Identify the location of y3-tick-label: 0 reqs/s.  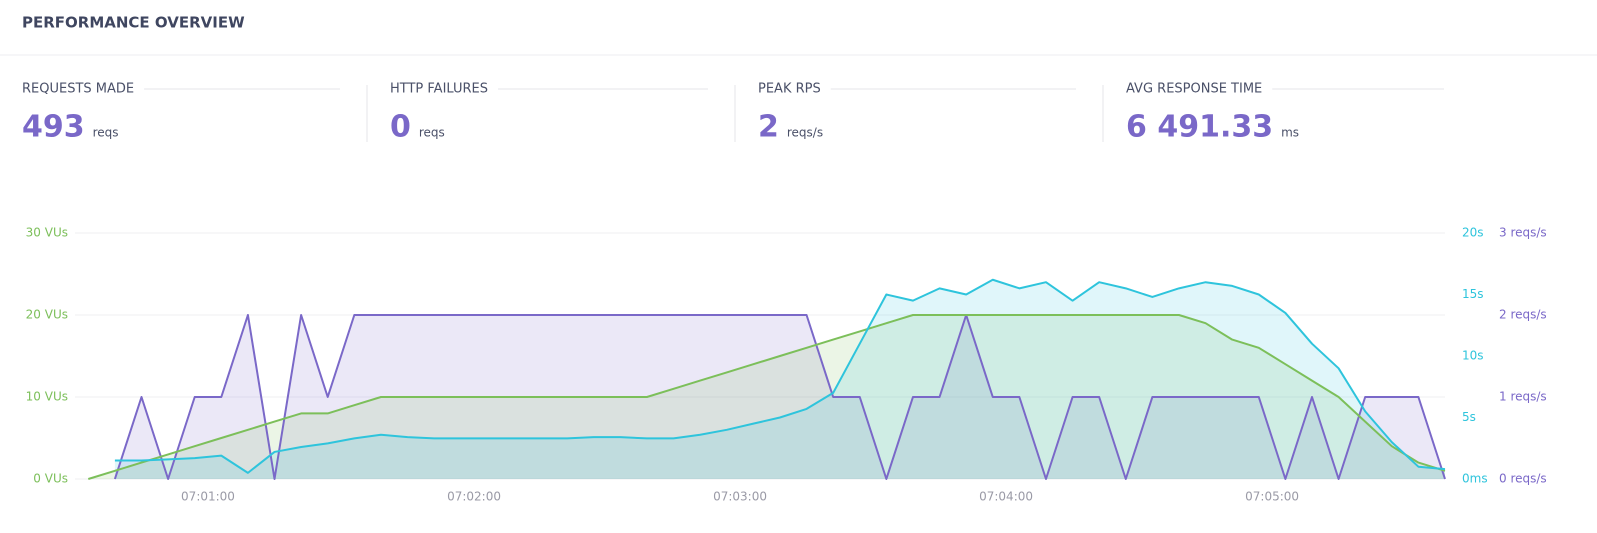
(1523, 479).